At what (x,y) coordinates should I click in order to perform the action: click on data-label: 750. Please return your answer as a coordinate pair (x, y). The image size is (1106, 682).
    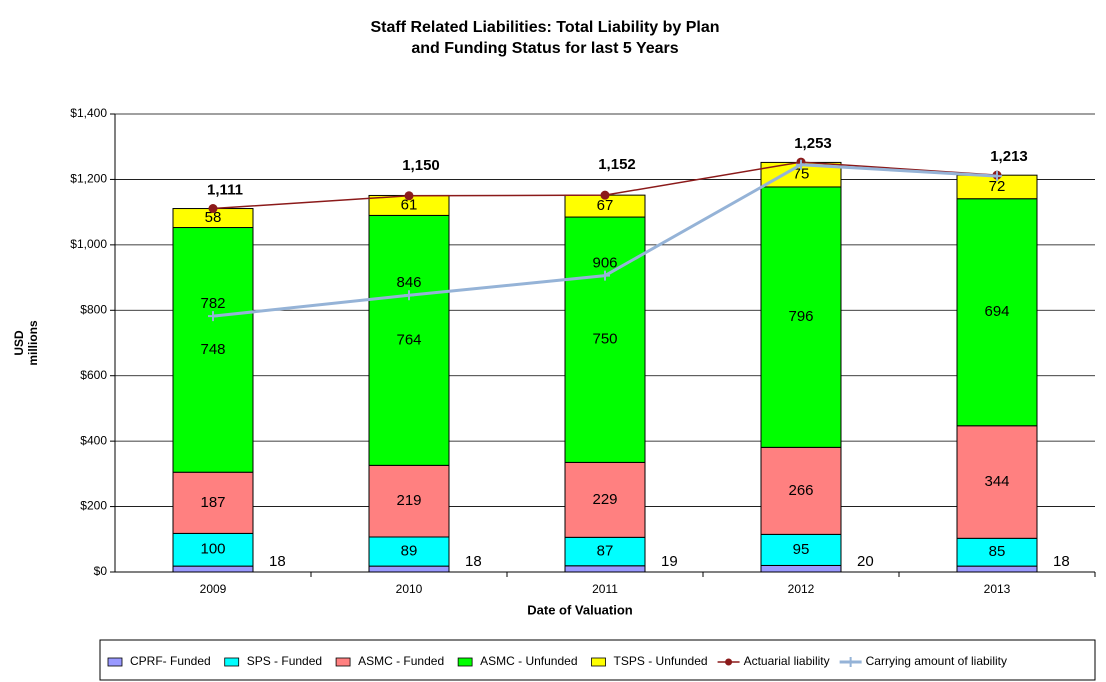
    Looking at the image, I should click on (604, 339).